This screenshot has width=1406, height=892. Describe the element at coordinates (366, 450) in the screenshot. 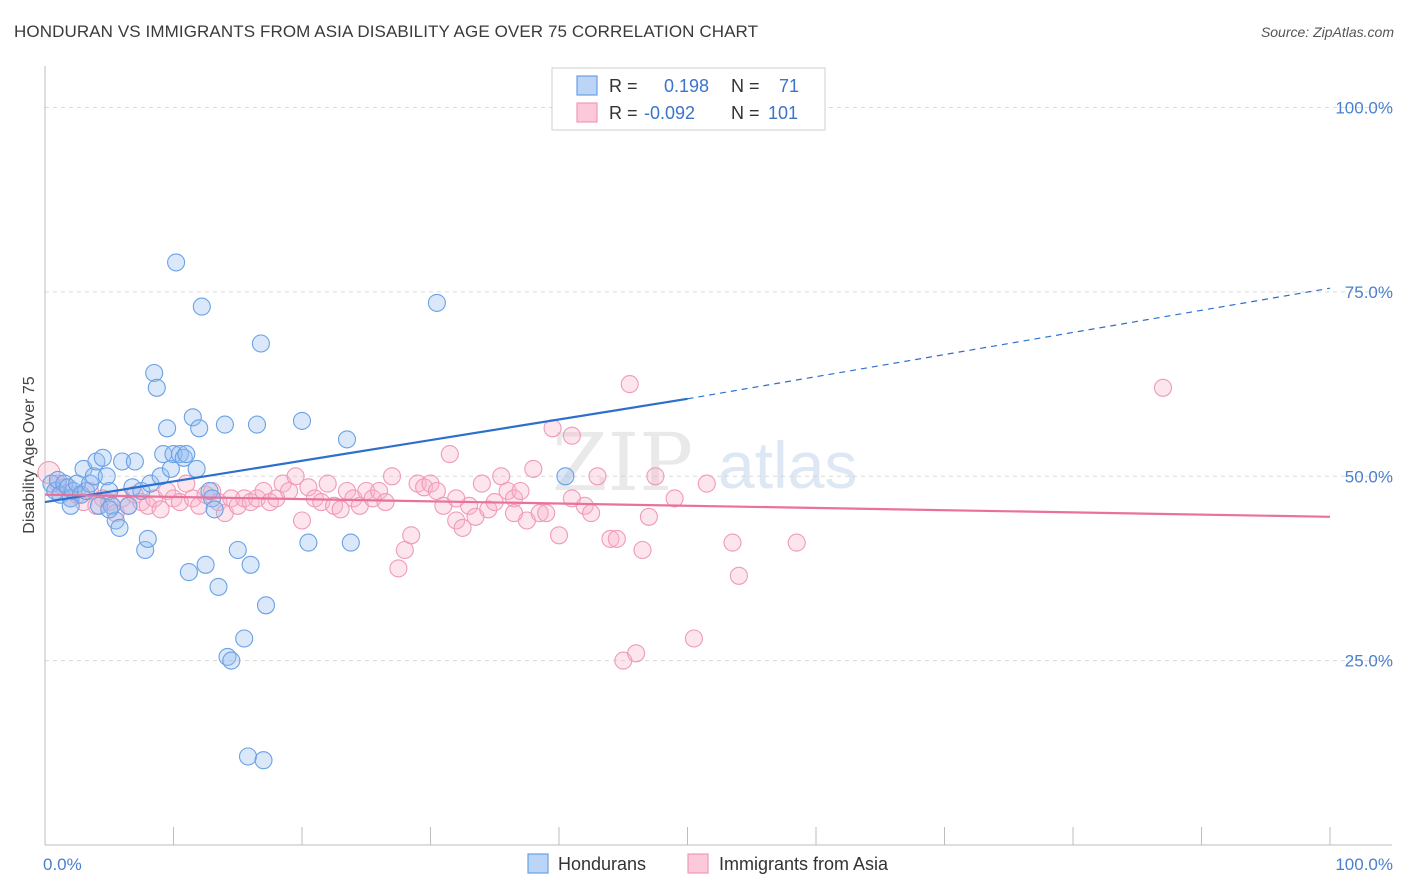

I see `honduran-trend-line` at that location.